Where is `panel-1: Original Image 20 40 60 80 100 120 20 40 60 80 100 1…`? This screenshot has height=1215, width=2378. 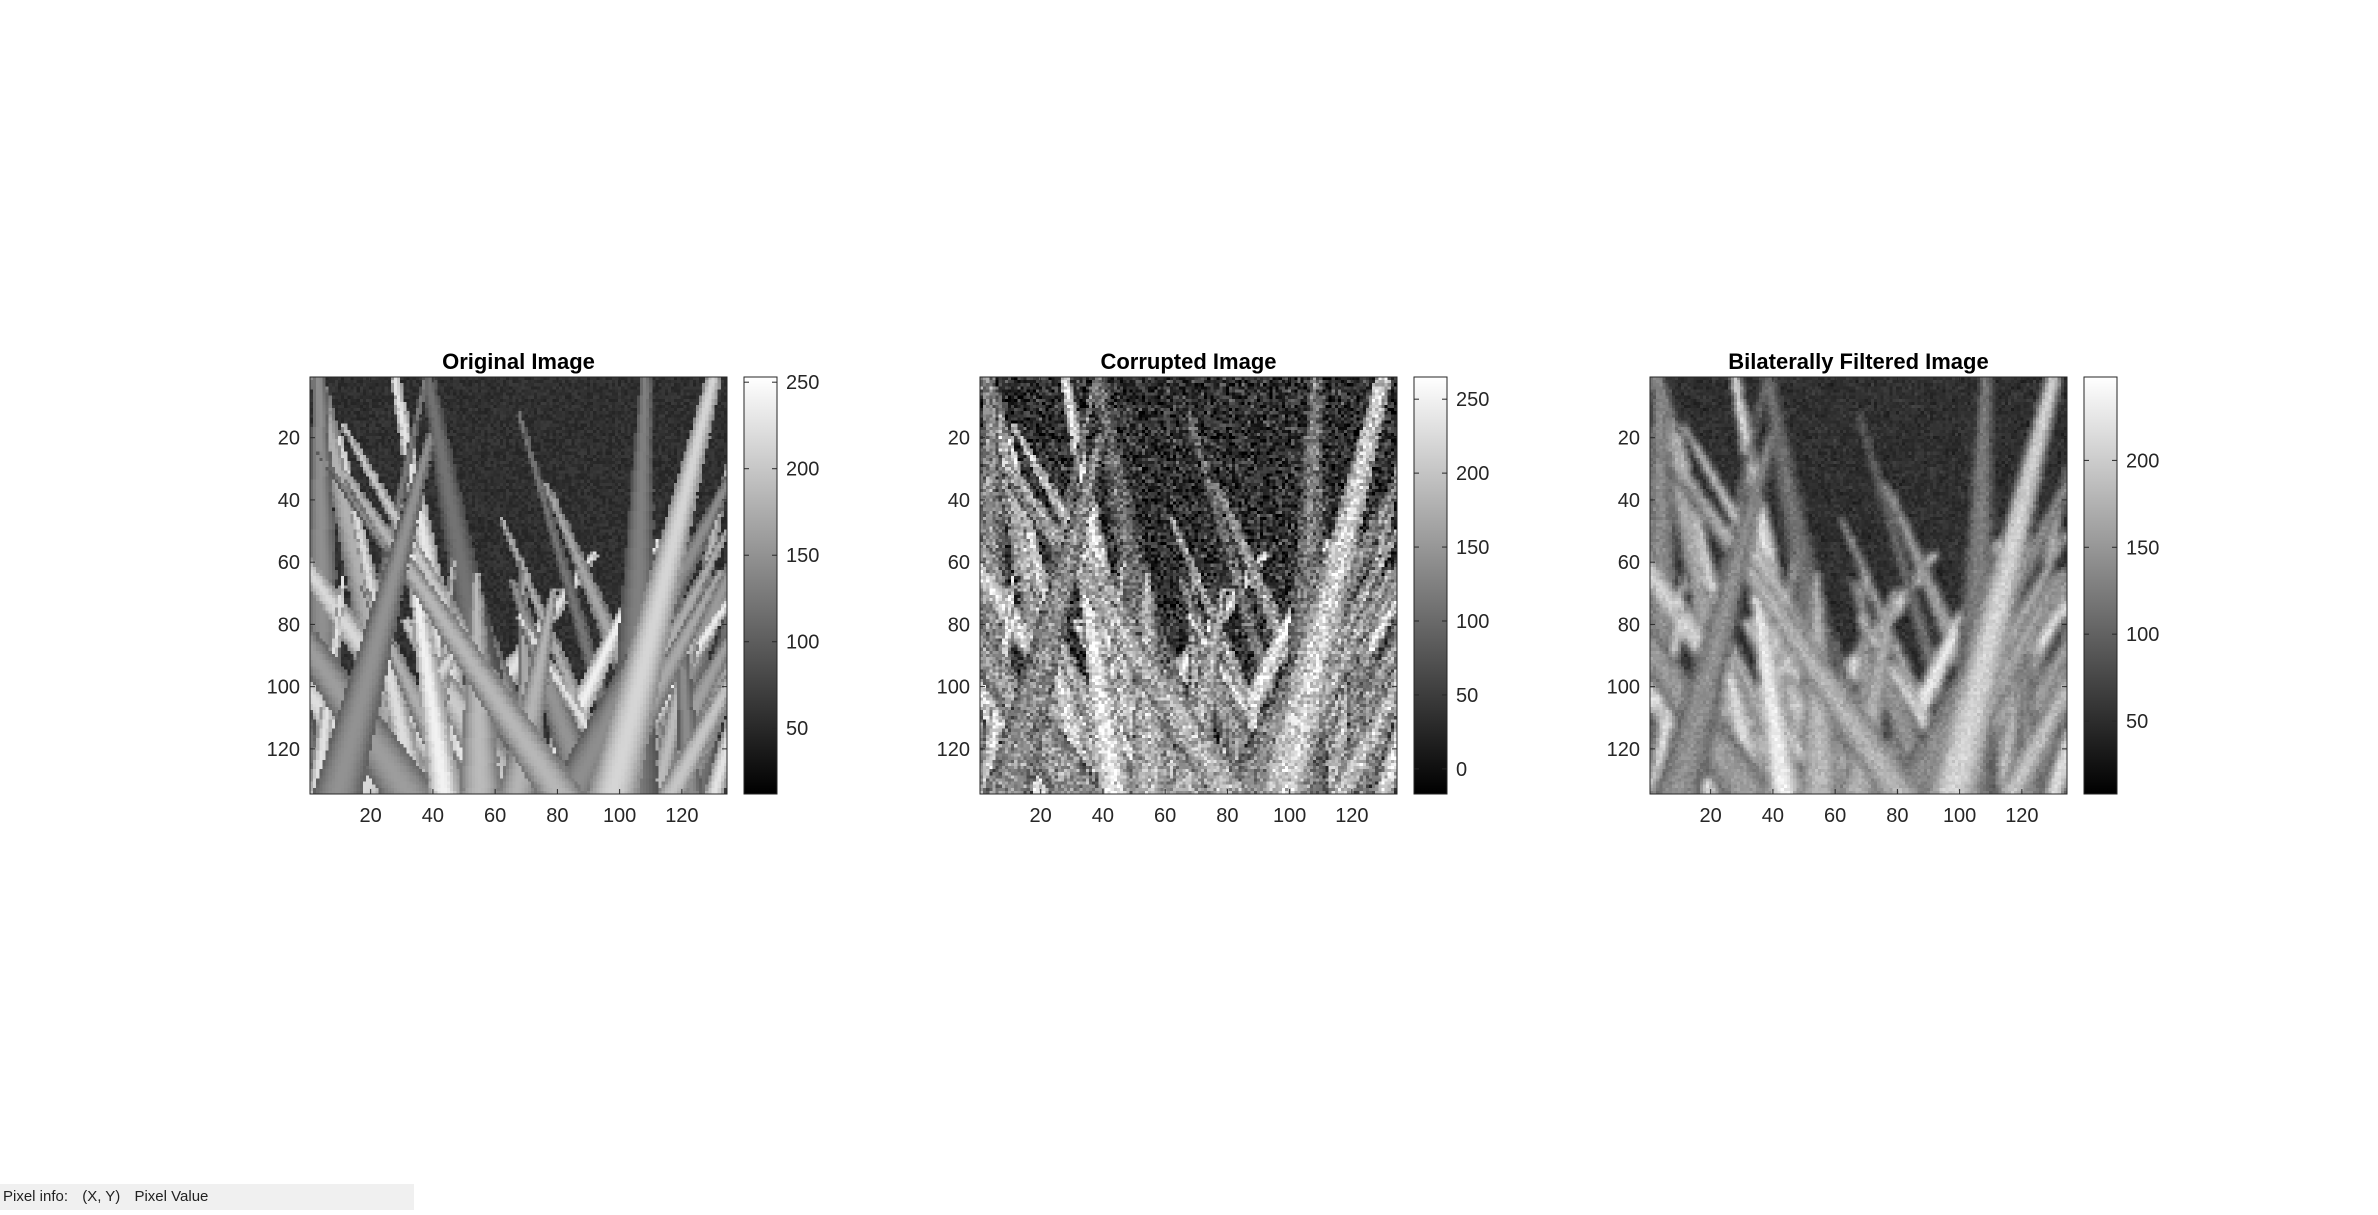 panel-1: Original Image 20 40 60 80 100 120 20 40 60 80 100 1… is located at coordinates (543, 588).